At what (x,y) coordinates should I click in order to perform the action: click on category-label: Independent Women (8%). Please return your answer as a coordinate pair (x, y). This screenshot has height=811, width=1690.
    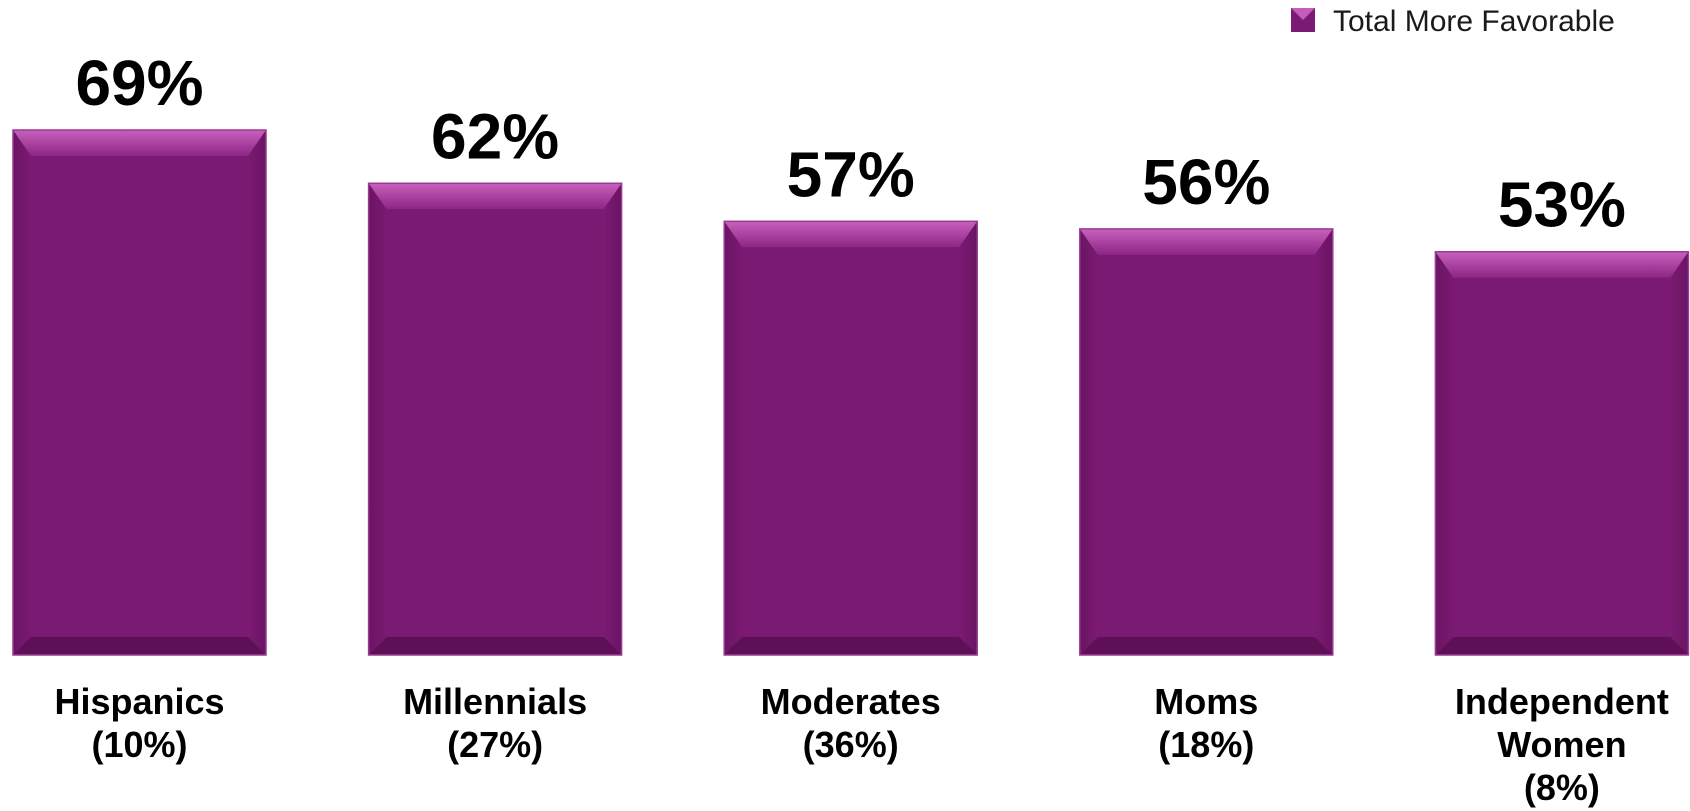
    Looking at the image, I should click on (1562, 744).